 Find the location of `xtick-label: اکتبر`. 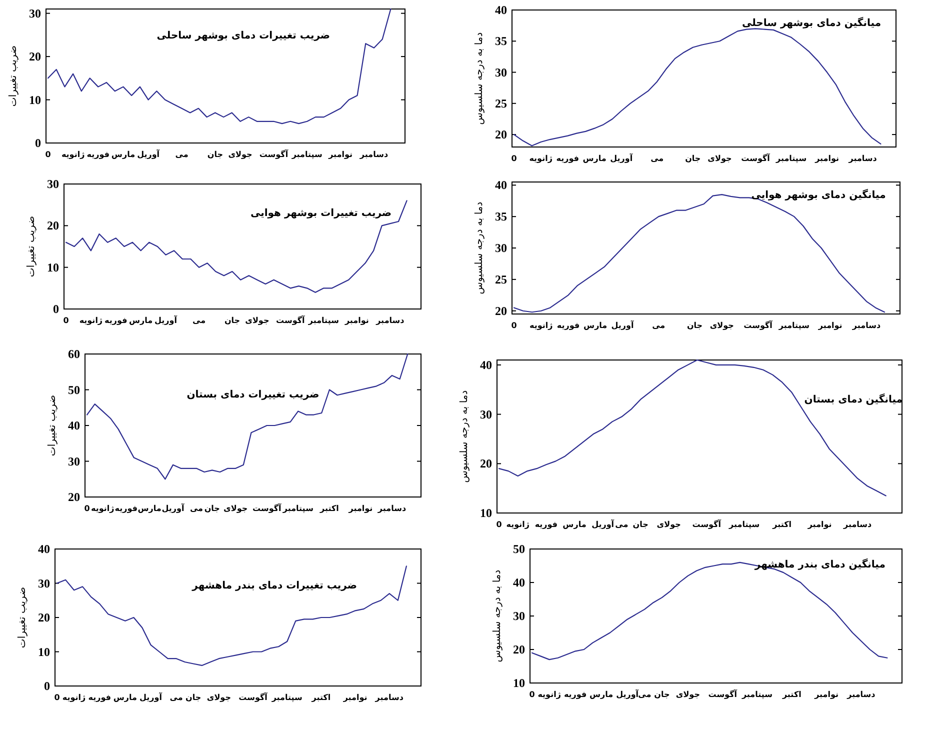

xtick-label: اکتبر is located at coordinates (782, 524).